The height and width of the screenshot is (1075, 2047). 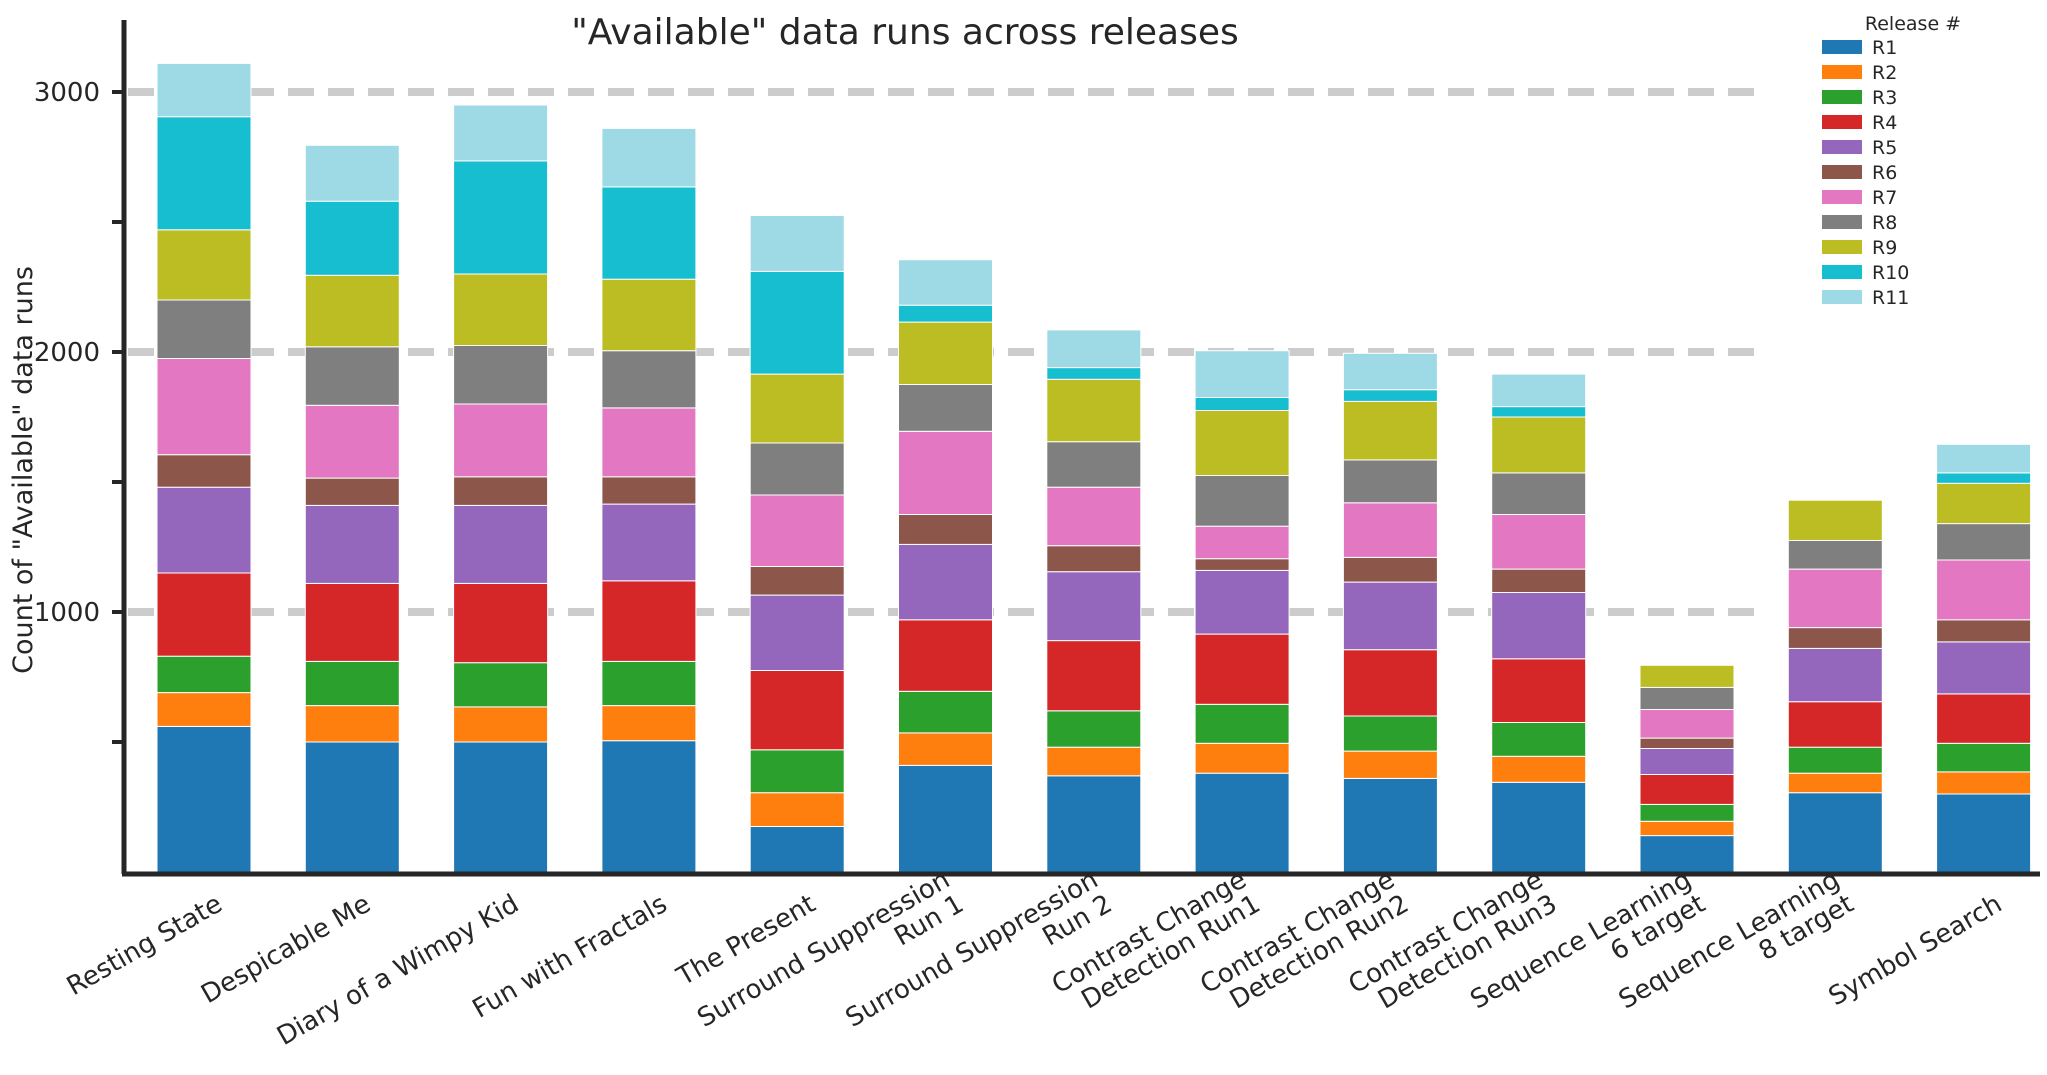 What do you see at coordinates (23, 470) in the screenshot?
I see `y-axis-label: Count of "Available" data runs` at bounding box center [23, 470].